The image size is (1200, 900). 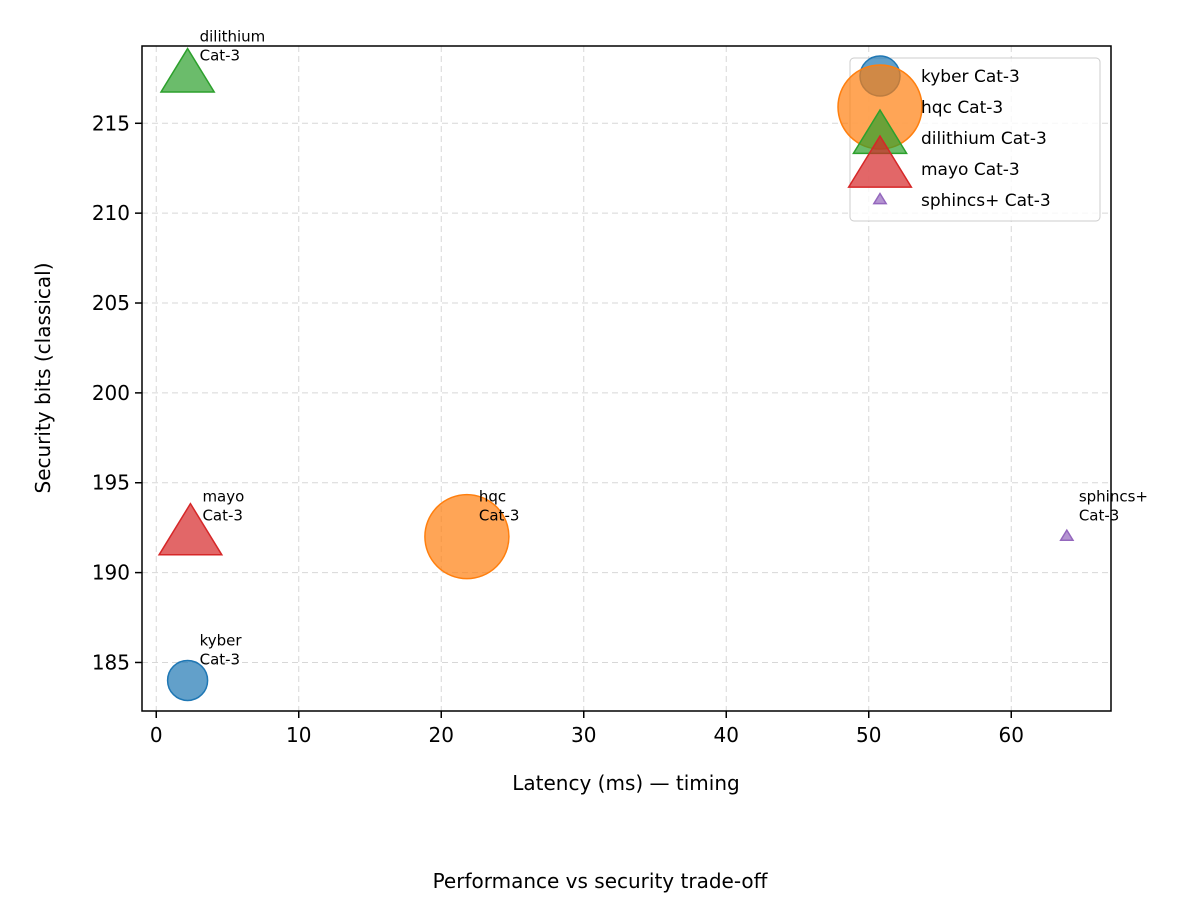 I want to click on x-axis-ticks: 0 10 20 30 40 50 60, so click(x=587, y=729).